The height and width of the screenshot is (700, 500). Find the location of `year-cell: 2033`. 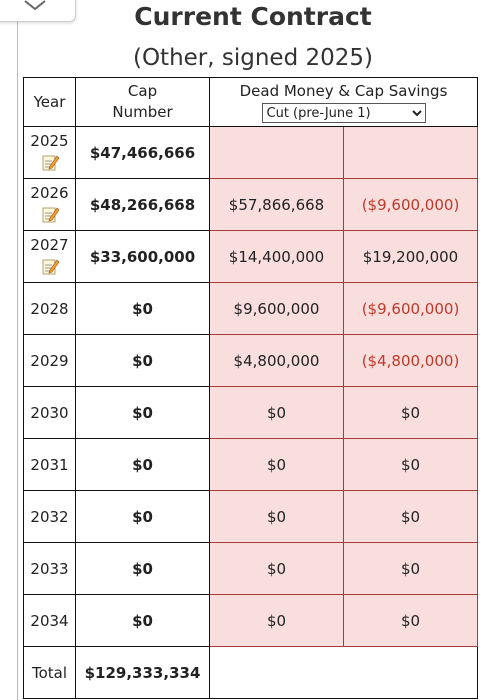

year-cell: 2033 is located at coordinates (49, 568).